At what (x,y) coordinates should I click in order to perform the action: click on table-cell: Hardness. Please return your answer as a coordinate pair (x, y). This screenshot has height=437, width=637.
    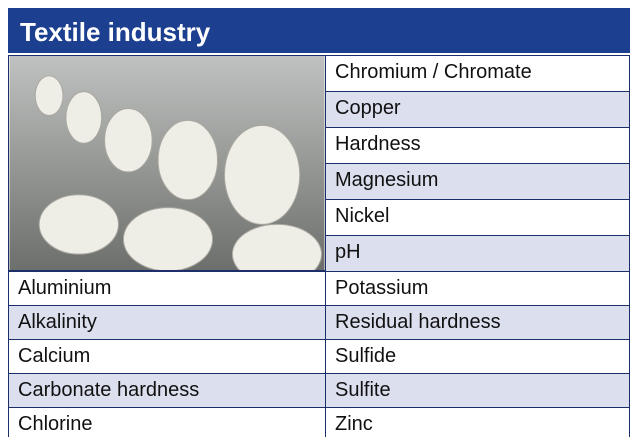
    Looking at the image, I should click on (477, 145).